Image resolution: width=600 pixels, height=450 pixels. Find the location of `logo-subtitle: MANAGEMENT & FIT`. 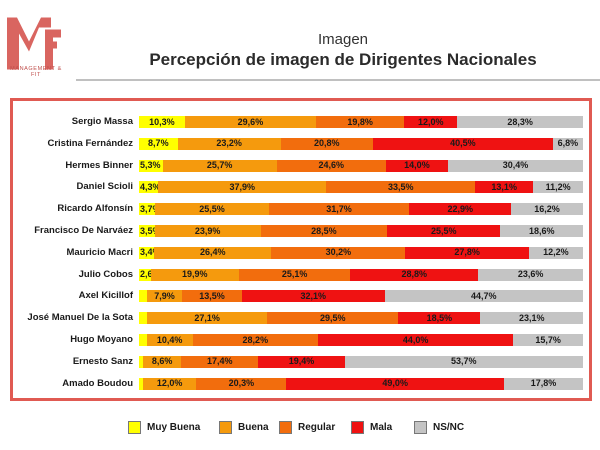

logo-subtitle: MANAGEMENT & FIT is located at coordinates (36, 72).